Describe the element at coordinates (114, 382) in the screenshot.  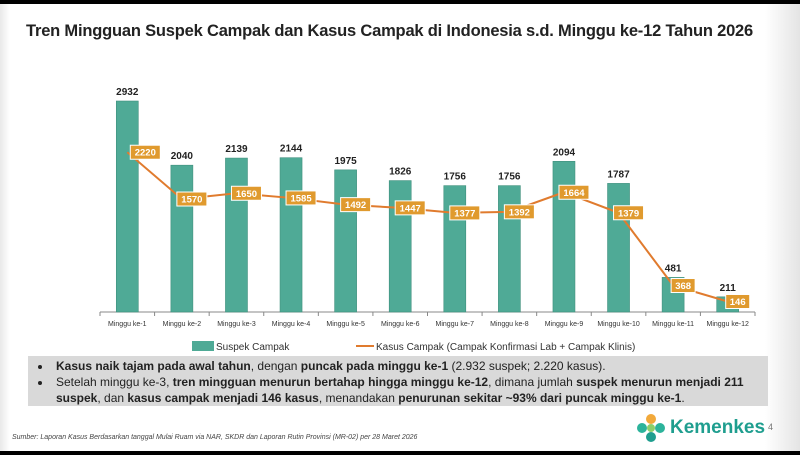
I see `note-text: Setelah minggu ke-3,` at that location.